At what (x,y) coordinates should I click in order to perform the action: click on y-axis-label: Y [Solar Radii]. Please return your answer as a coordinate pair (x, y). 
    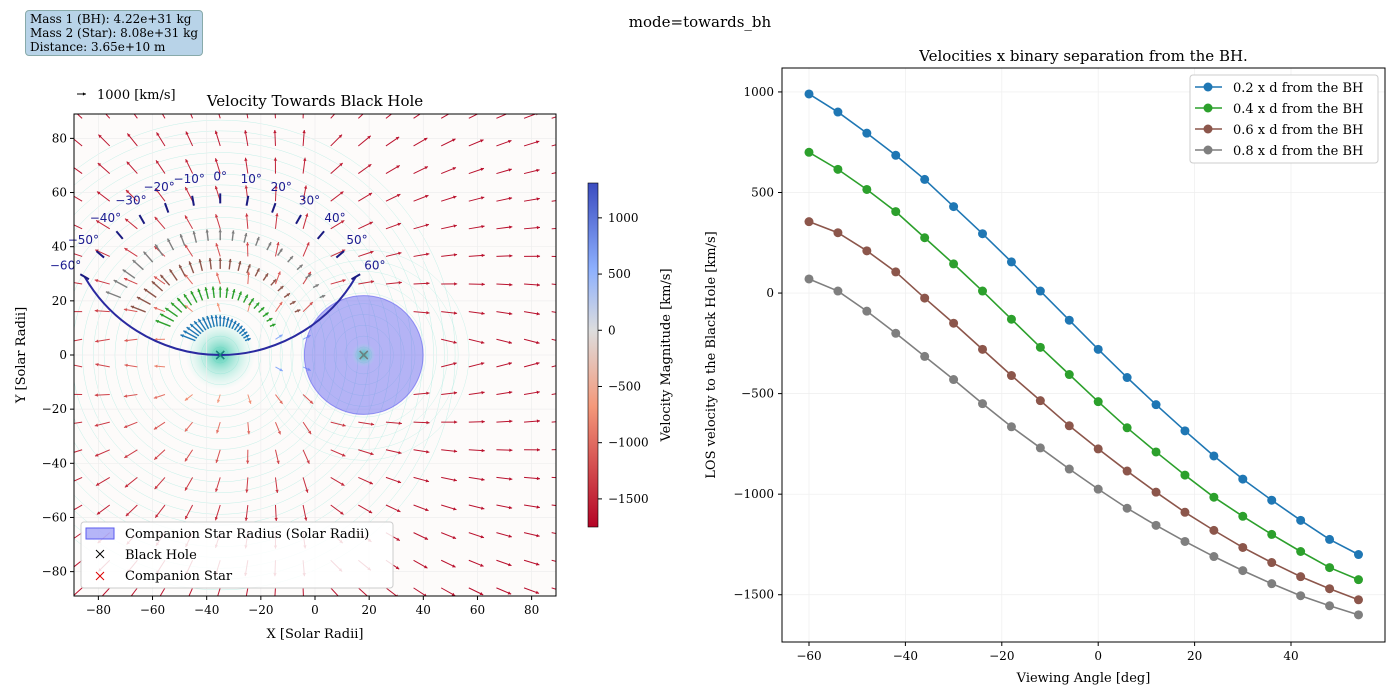
    Looking at the image, I should click on (21, 355).